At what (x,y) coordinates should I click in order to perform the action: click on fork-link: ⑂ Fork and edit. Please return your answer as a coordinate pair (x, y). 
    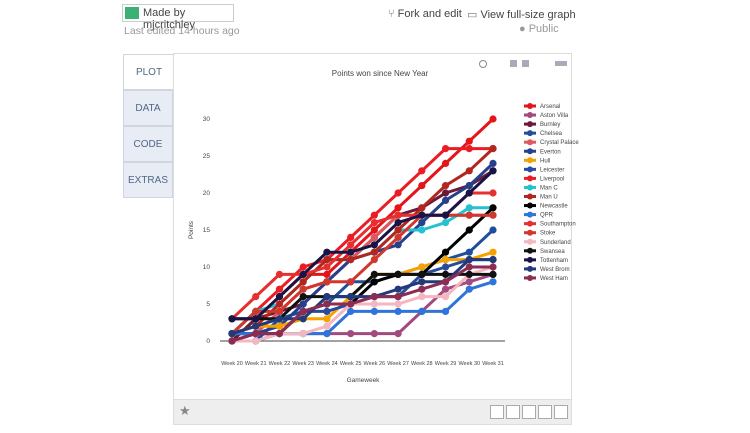
    Looking at the image, I should click on (425, 14).